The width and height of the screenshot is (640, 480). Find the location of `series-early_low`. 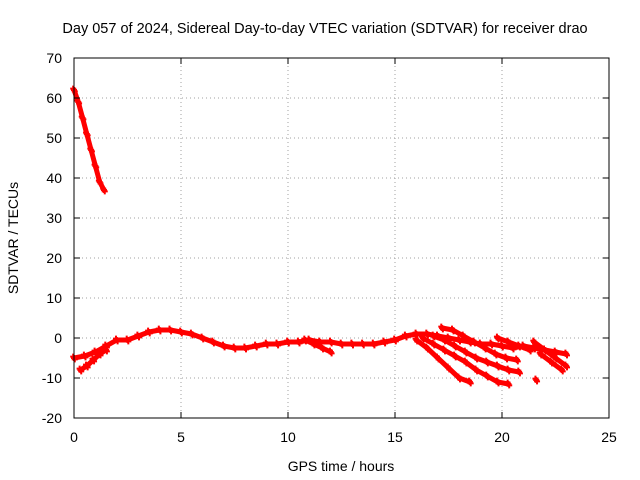

series-early_low is located at coordinates (93, 360).